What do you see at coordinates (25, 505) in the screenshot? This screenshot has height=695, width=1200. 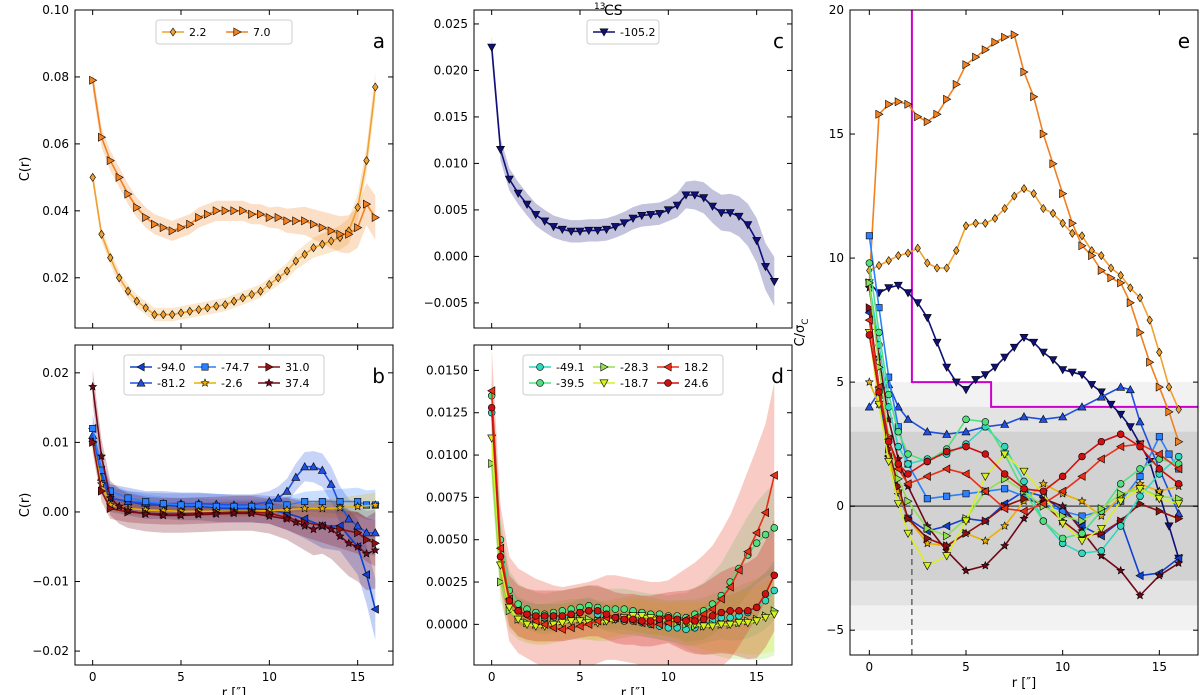 I see `y-axis-label: C(r)` at bounding box center [25, 505].